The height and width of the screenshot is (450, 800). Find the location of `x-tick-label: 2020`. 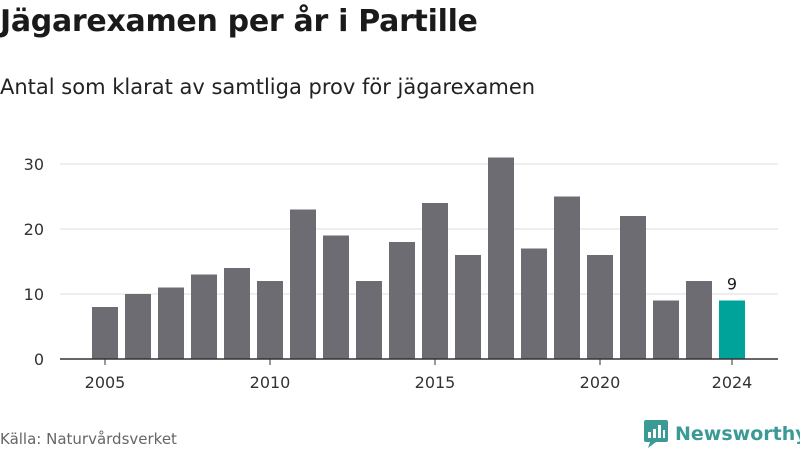

x-tick-label: 2020 is located at coordinates (600, 382).